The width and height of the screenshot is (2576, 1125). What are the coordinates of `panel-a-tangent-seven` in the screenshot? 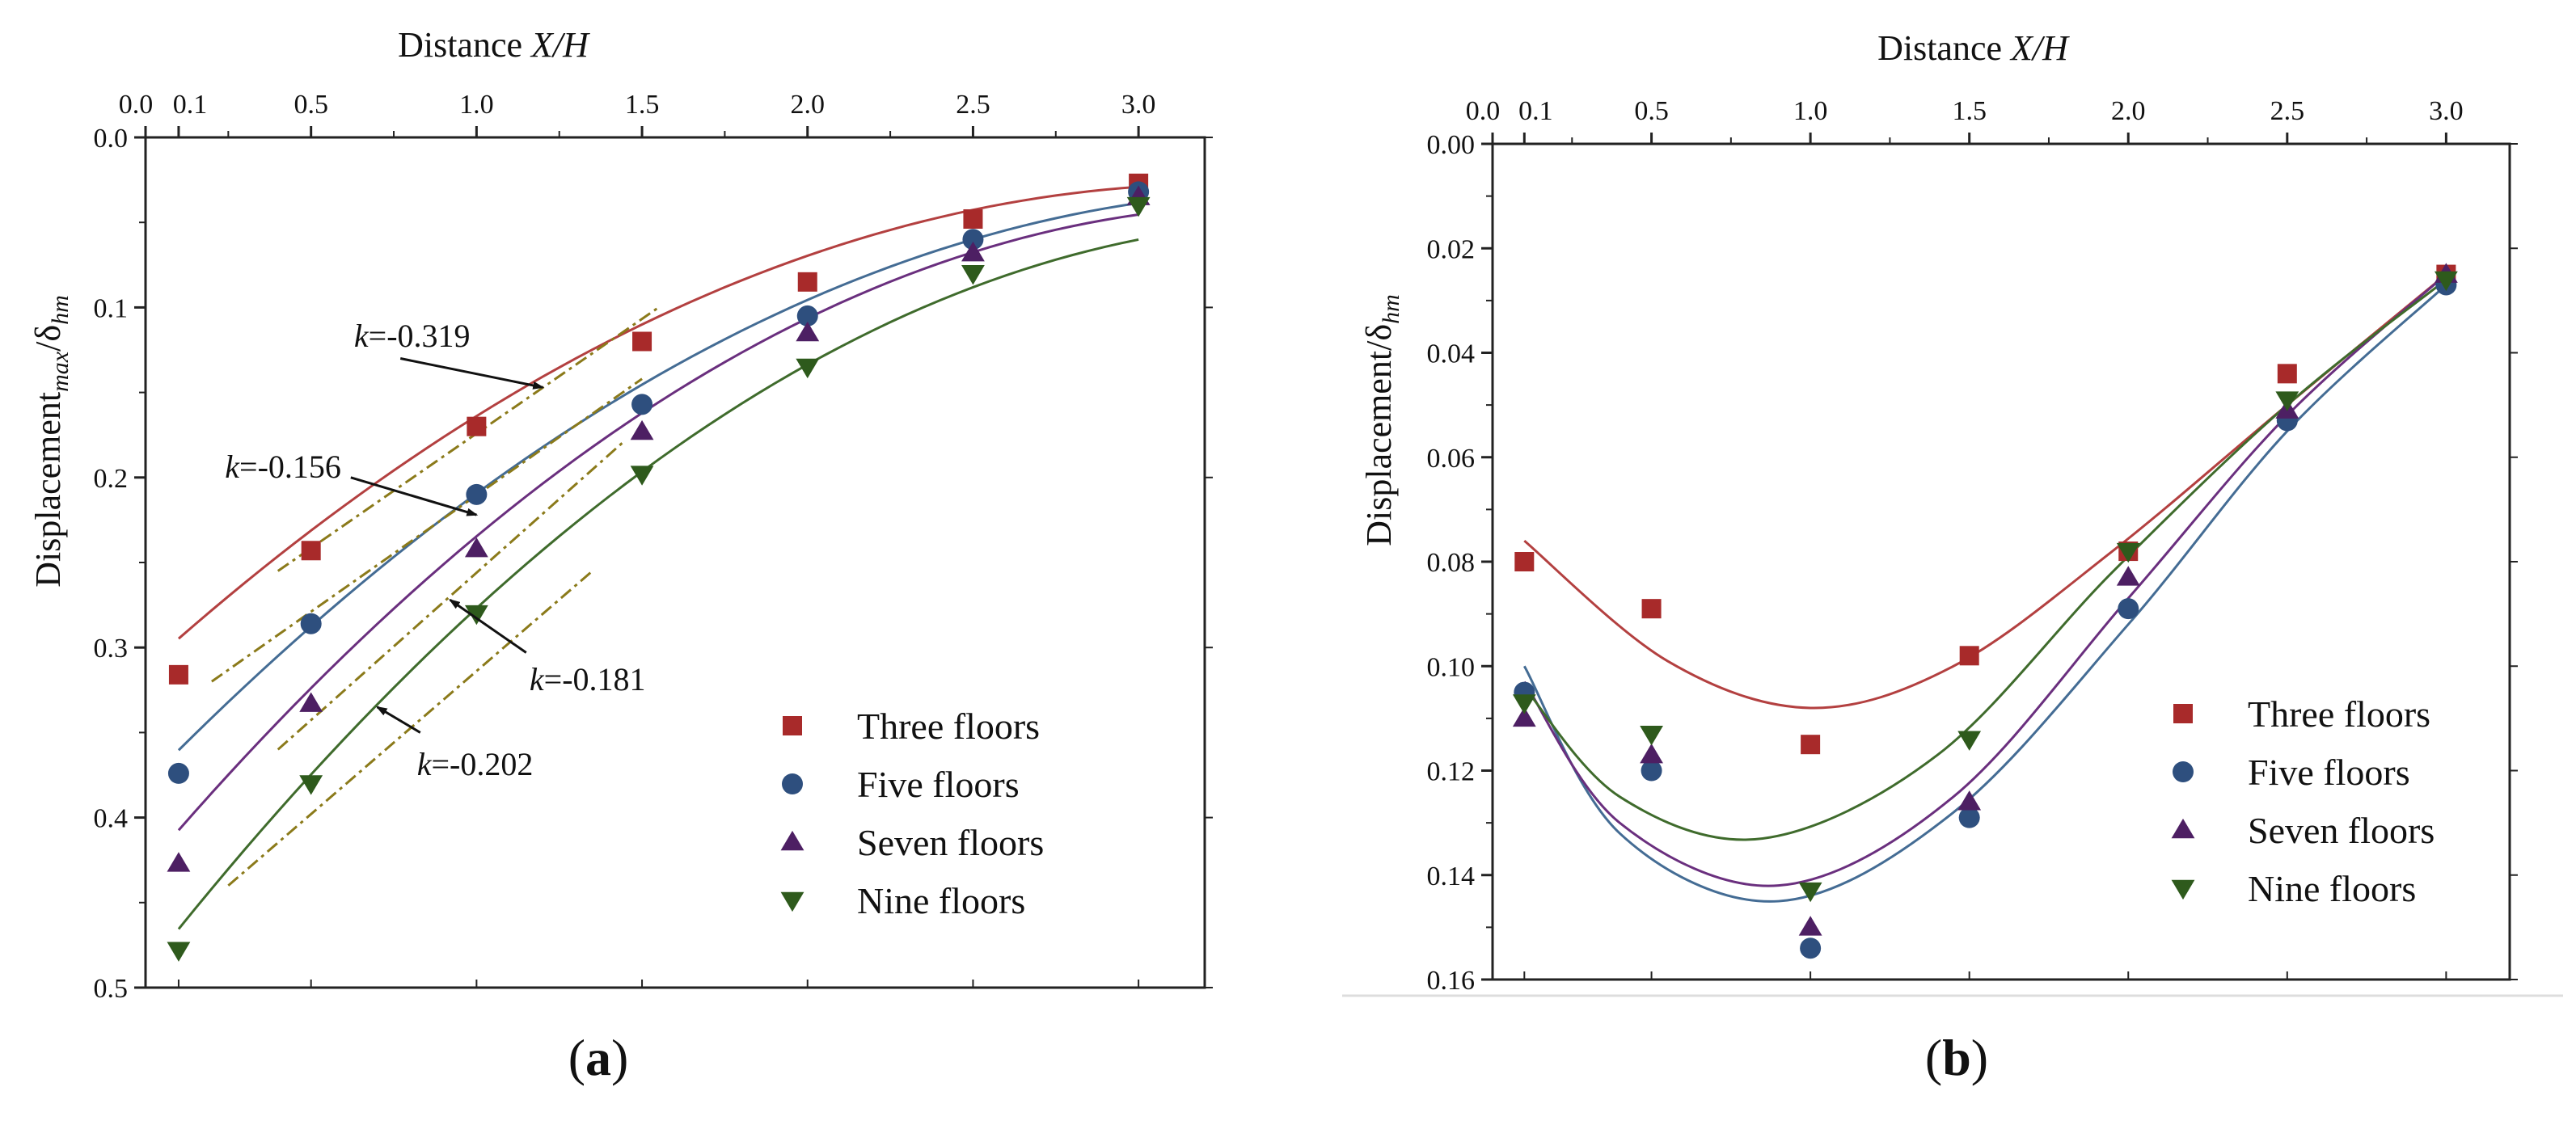 It's located at (452, 595).